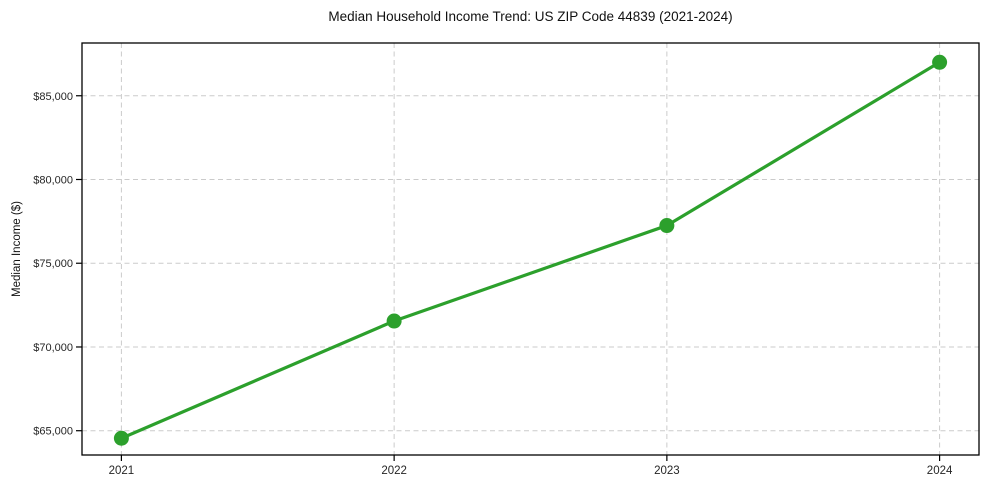 The width and height of the screenshot is (989, 490). What do you see at coordinates (53, 432) in the screenshot?
I see `y-tick-label: $65,000` at bounding box center [53, 432].